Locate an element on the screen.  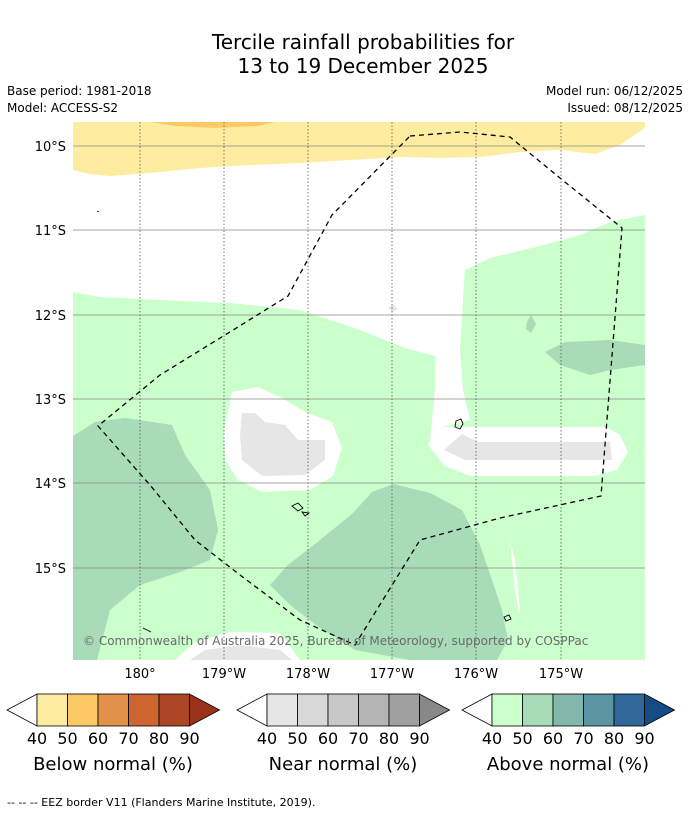
above-normal-50-southwest is located at coordinates (145, 539).